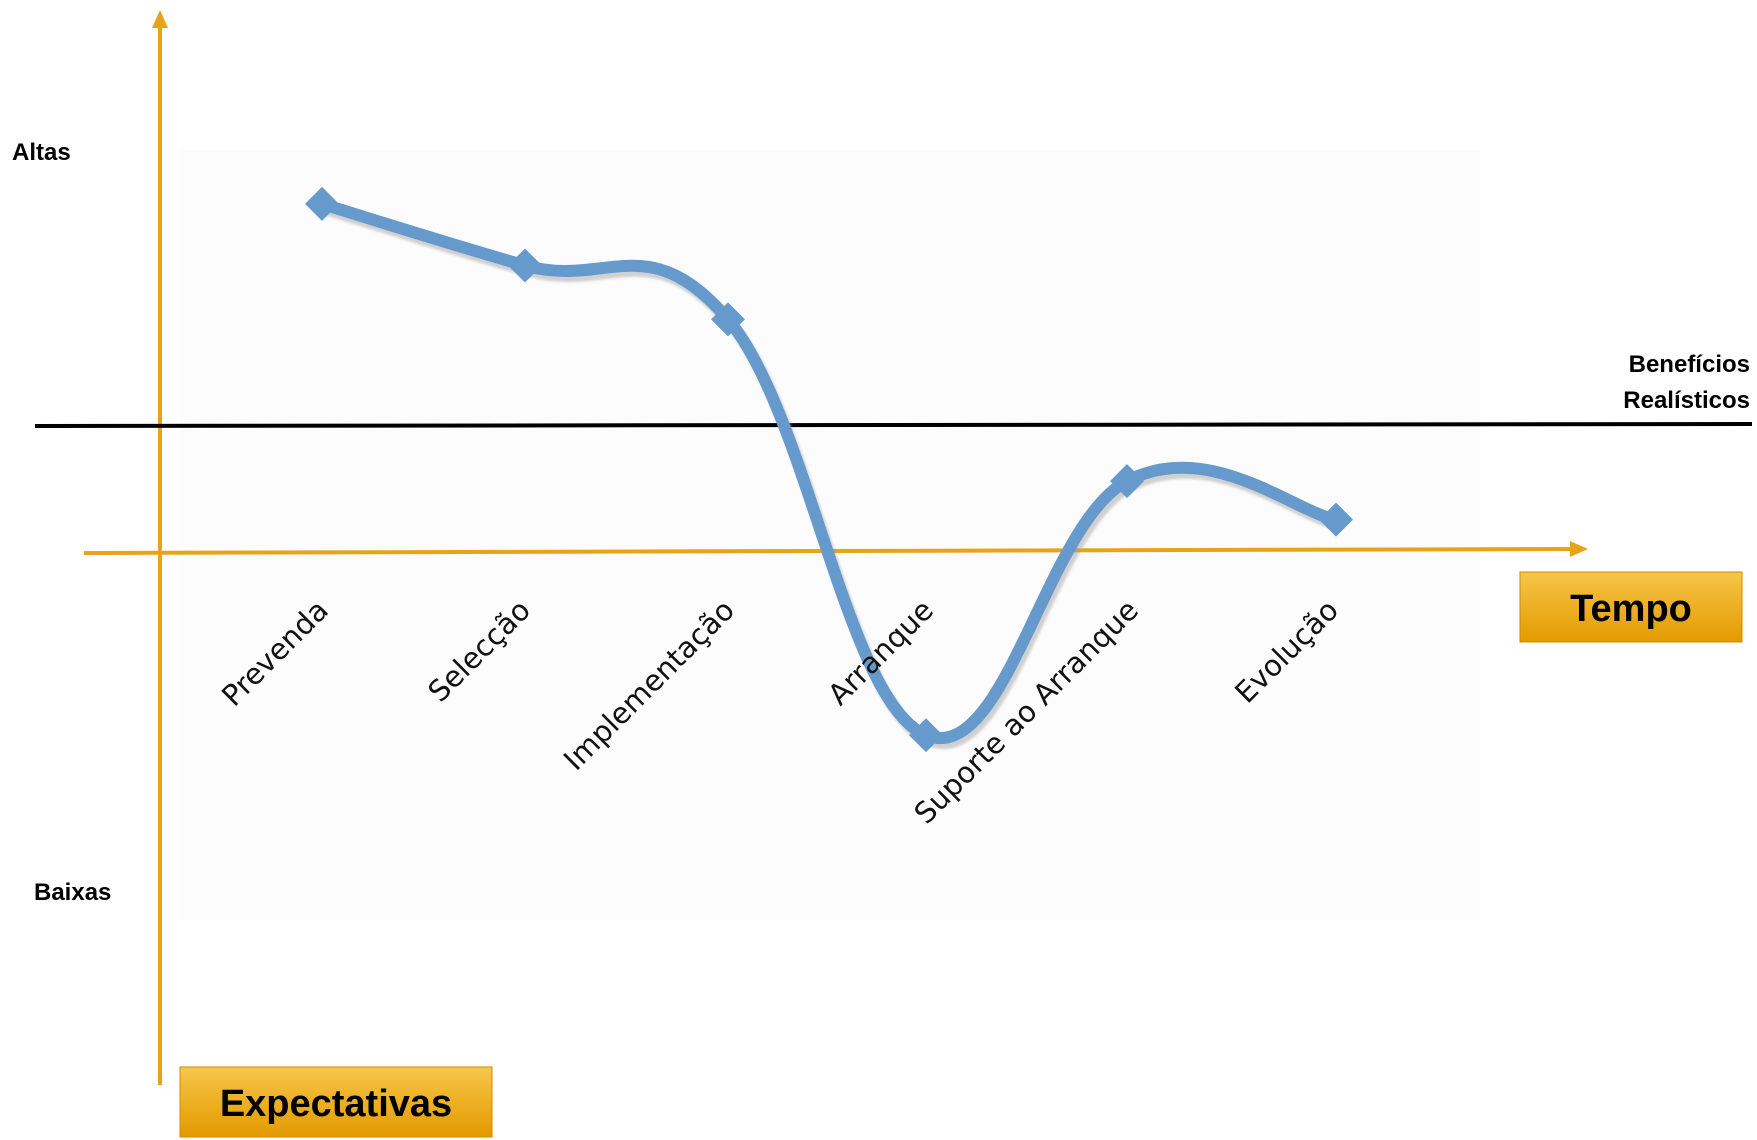 This screenshot has width=1757, height=1140. Describe the element at coordinates (72, 892) in the screenshot. I see `y-low-label: Baixas` at that location.